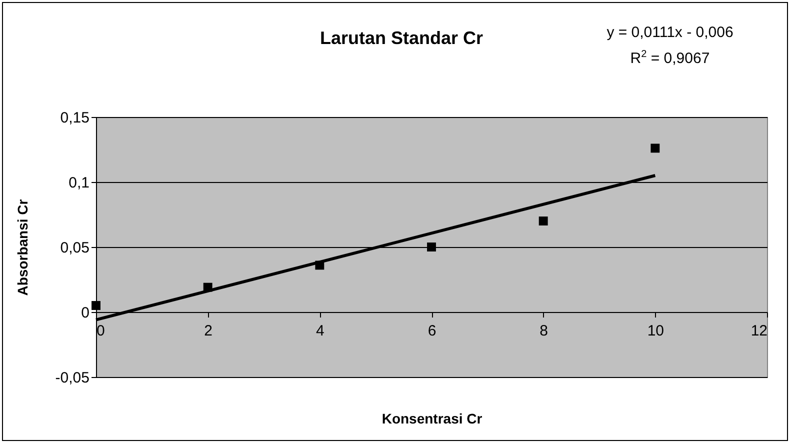 The width and height of the screenshot is (792, 445). What do you see at coordinates (72, 378) in the screenshot?
I see `y-tick-label: -0,05` at bounding box center [72, 378].